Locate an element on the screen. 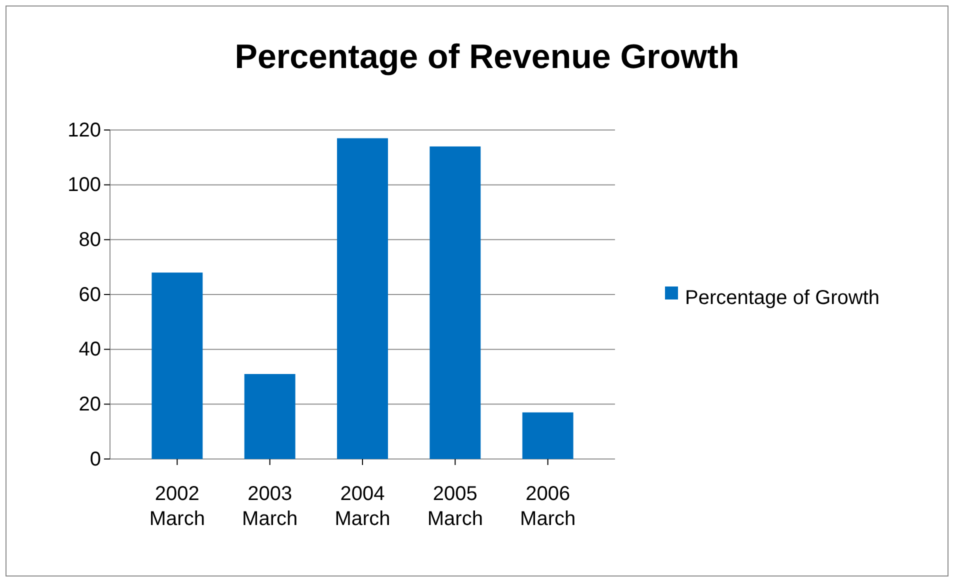 This screenshot has height=579, width=955. y-tick-label: 20 is located at coordinates (89, 405).